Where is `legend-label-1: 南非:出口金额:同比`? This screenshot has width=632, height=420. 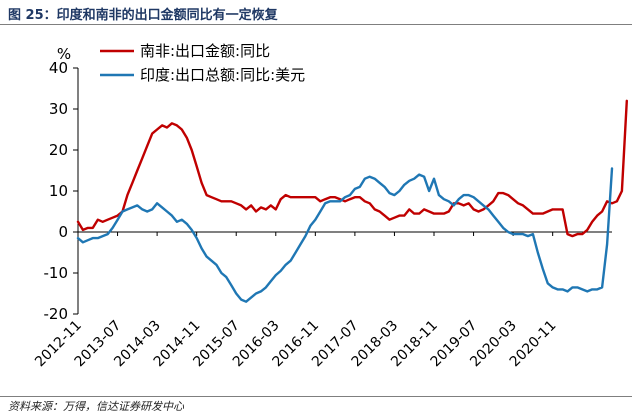 legend-label-1: 南非:出口金额:同比 is located at coordinates (205, 51).